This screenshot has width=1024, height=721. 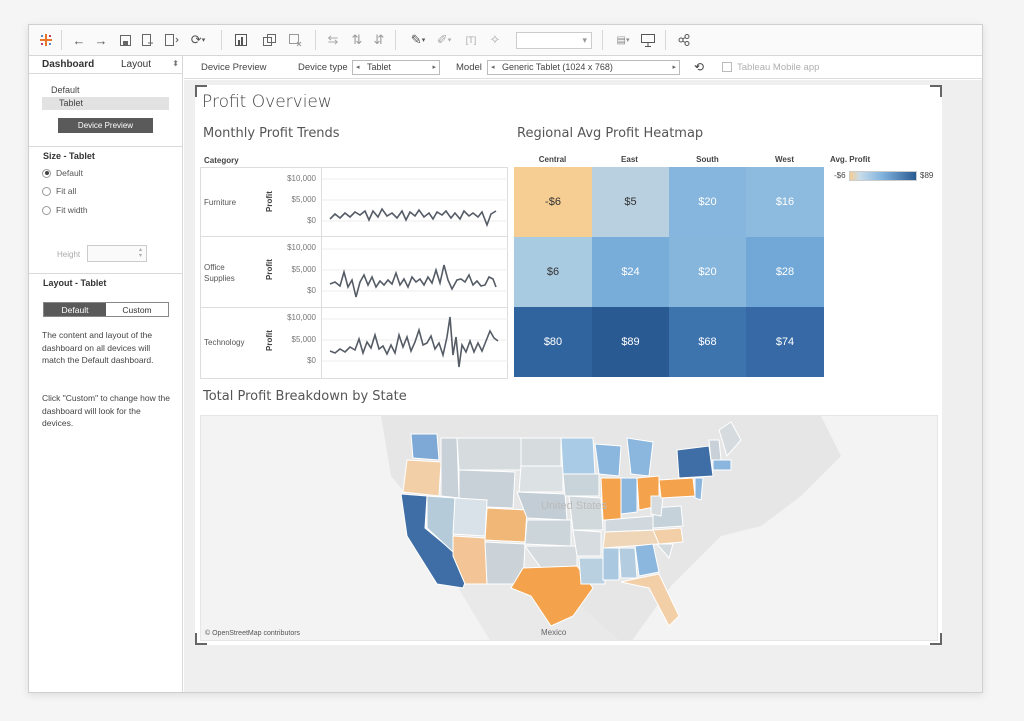 I want to click on size-option-label: Fit all, so click(x=66, y=191).